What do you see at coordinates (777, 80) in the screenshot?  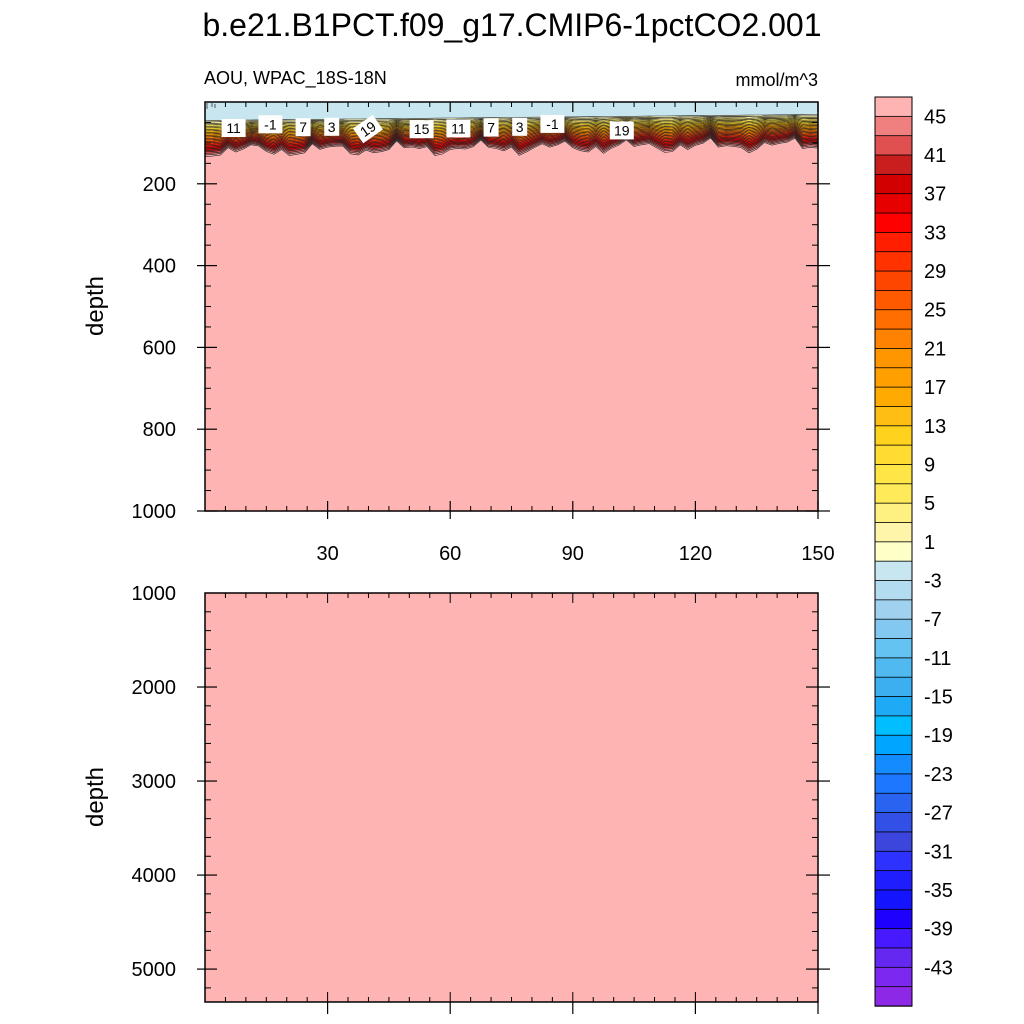 I see `units-label: mmol/m^3` at bounding box center [777, 80].